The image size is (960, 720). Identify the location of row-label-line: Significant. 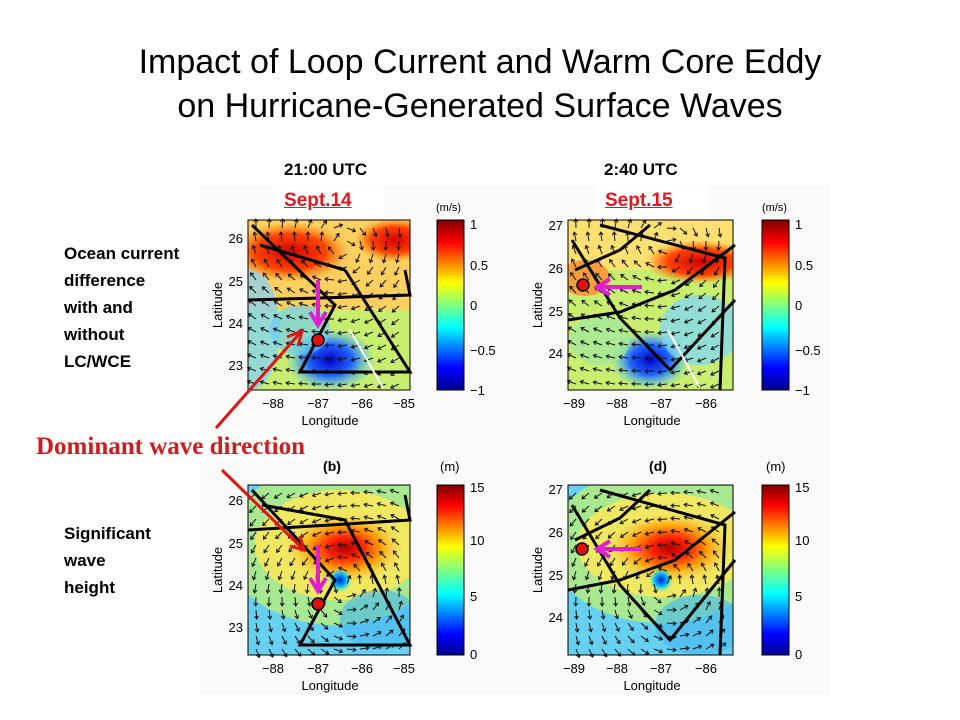
(107, 533).